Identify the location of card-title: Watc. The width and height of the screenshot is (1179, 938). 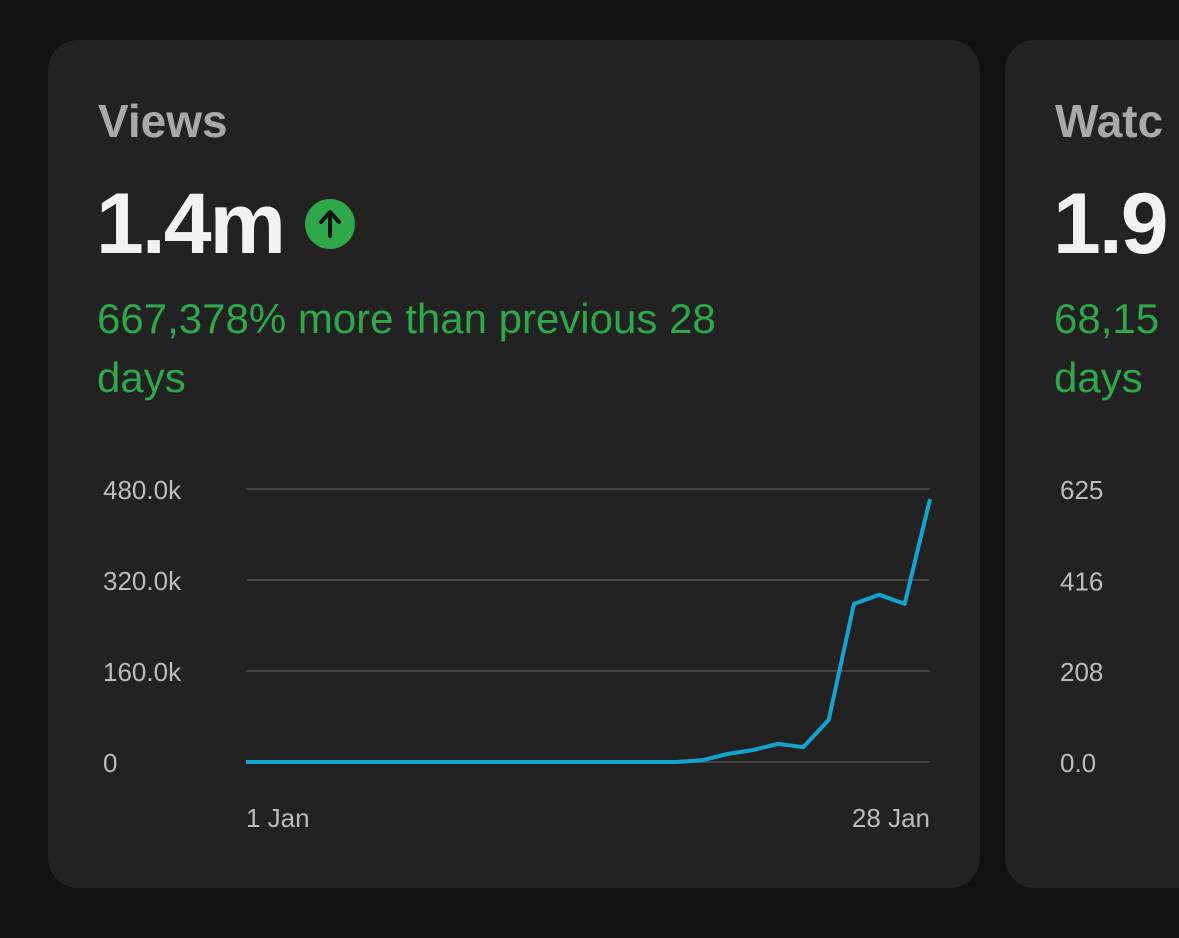
(1109, 121).